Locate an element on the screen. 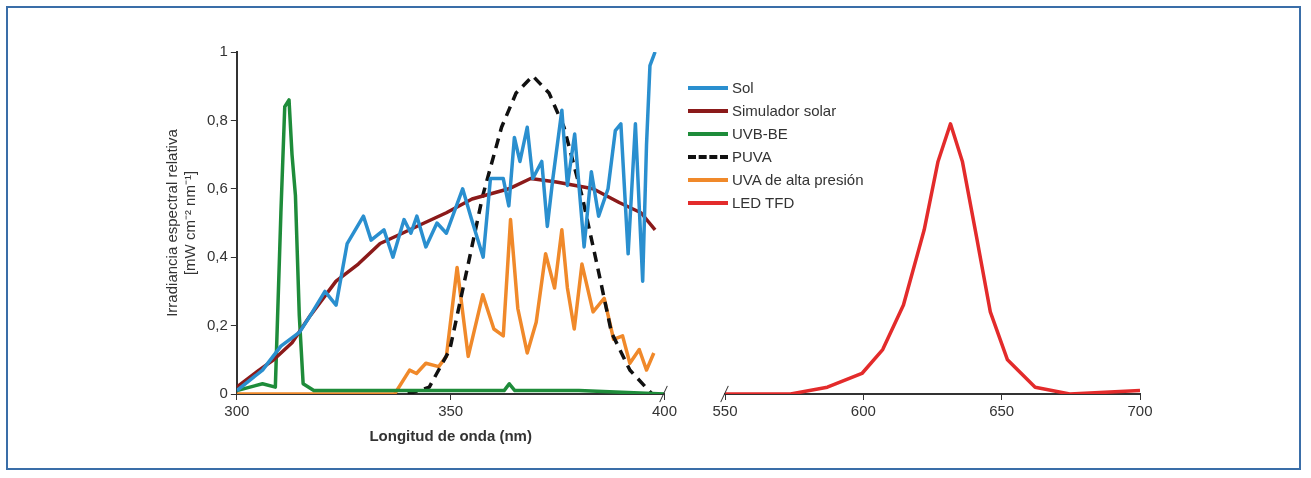  y-tick-label: 0 is located at coordinates (223, 393).